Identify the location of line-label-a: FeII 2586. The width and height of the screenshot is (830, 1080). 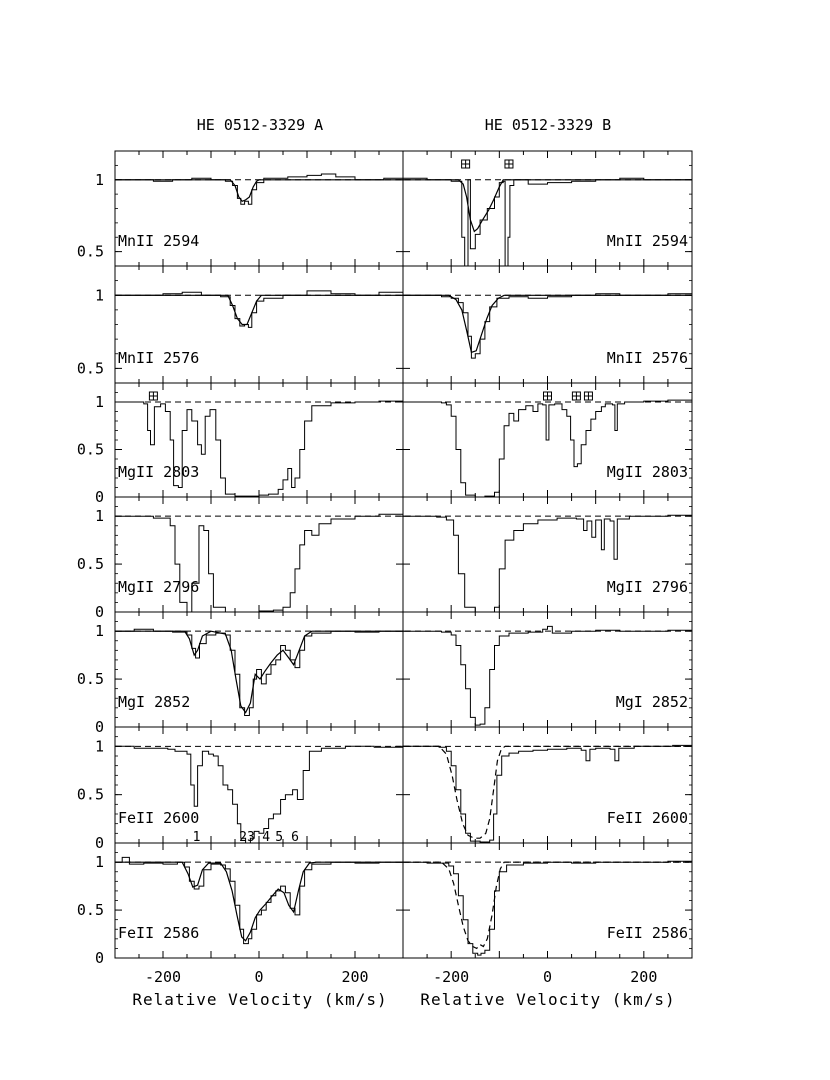
(158, 933).